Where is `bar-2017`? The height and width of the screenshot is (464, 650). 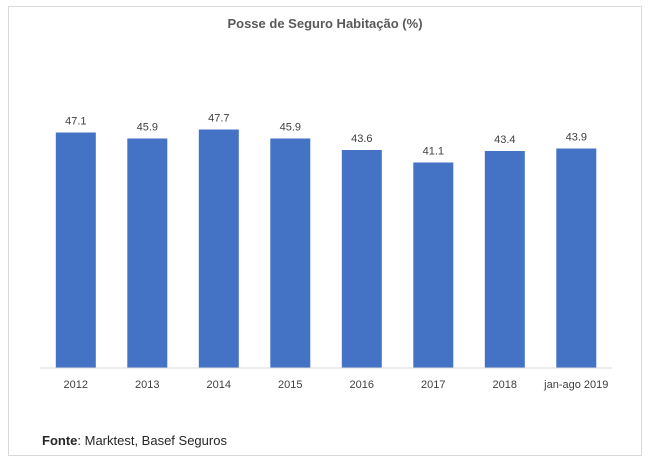 bar-2017 is located at coordinates (433, 265).